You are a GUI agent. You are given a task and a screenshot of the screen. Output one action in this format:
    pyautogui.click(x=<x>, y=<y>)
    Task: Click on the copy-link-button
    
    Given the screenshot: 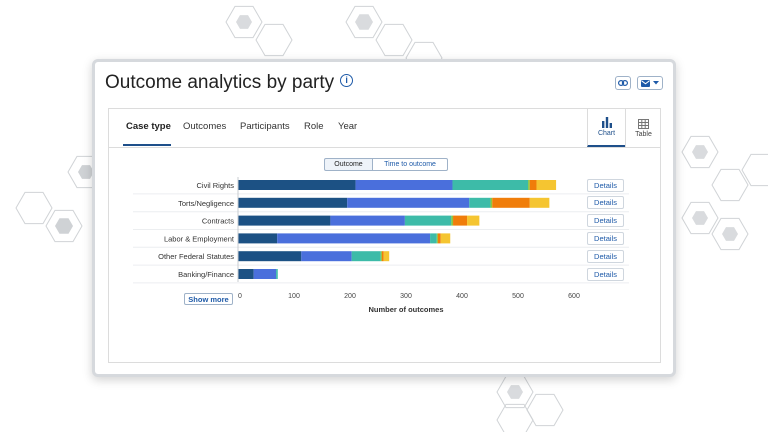 What is the action you would take?
    pyautogui.click(x=623, y=83)
    